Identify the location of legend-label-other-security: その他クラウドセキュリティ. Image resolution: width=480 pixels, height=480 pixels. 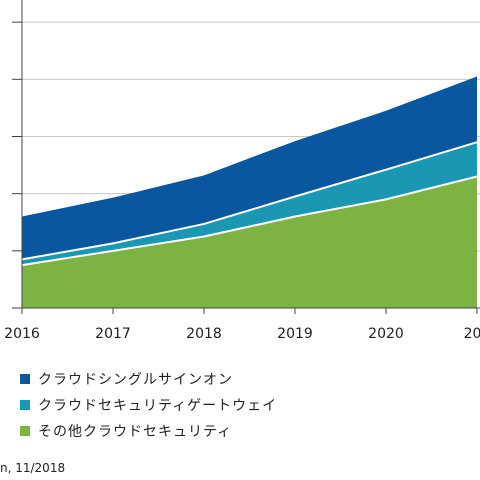
(135, 432).